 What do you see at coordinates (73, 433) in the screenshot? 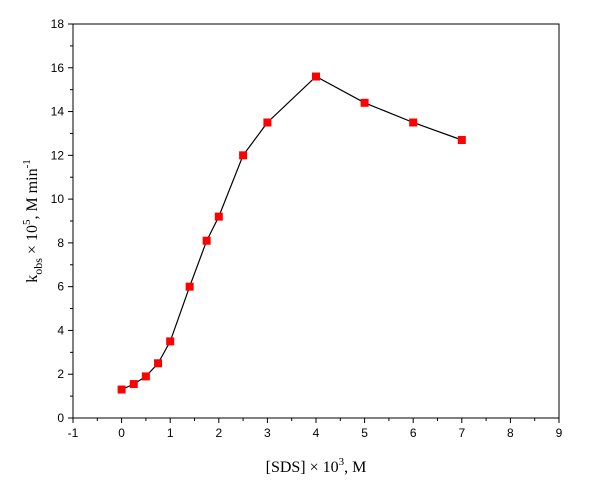
I see `x-tick-label: -1` at bounding box center [73, 433].